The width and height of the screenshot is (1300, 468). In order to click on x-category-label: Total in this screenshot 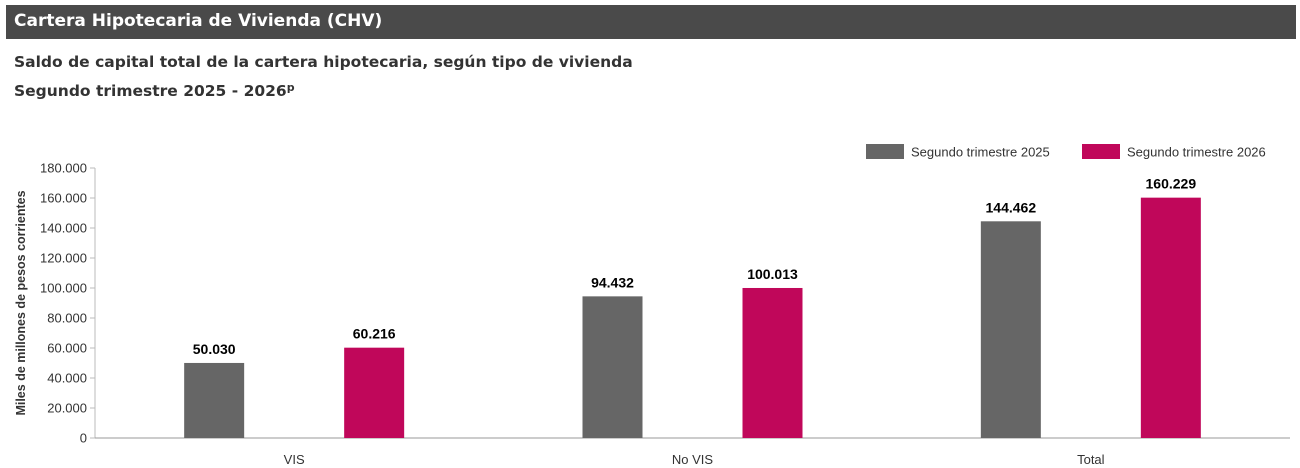, I will do `click(1091, 459)`.